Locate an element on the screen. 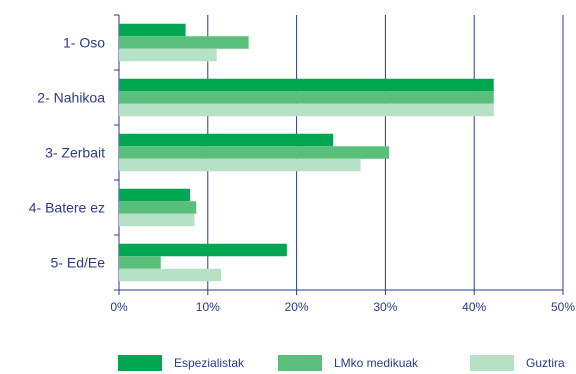 This screenshot has height=374, width=576. legend-label-lmko-medikuak: LMko medikuak is located at coordinates (376, 363).